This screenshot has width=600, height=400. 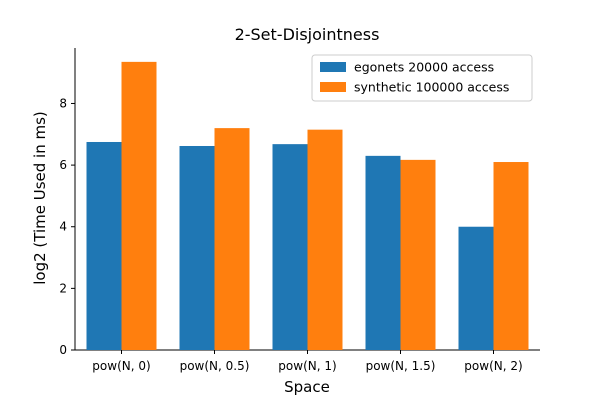 What do you see at coordinates (307, 34) in the screenshot?
I see `chart-title: 2-Set-Disjointness` at bounding box center [307, 34].